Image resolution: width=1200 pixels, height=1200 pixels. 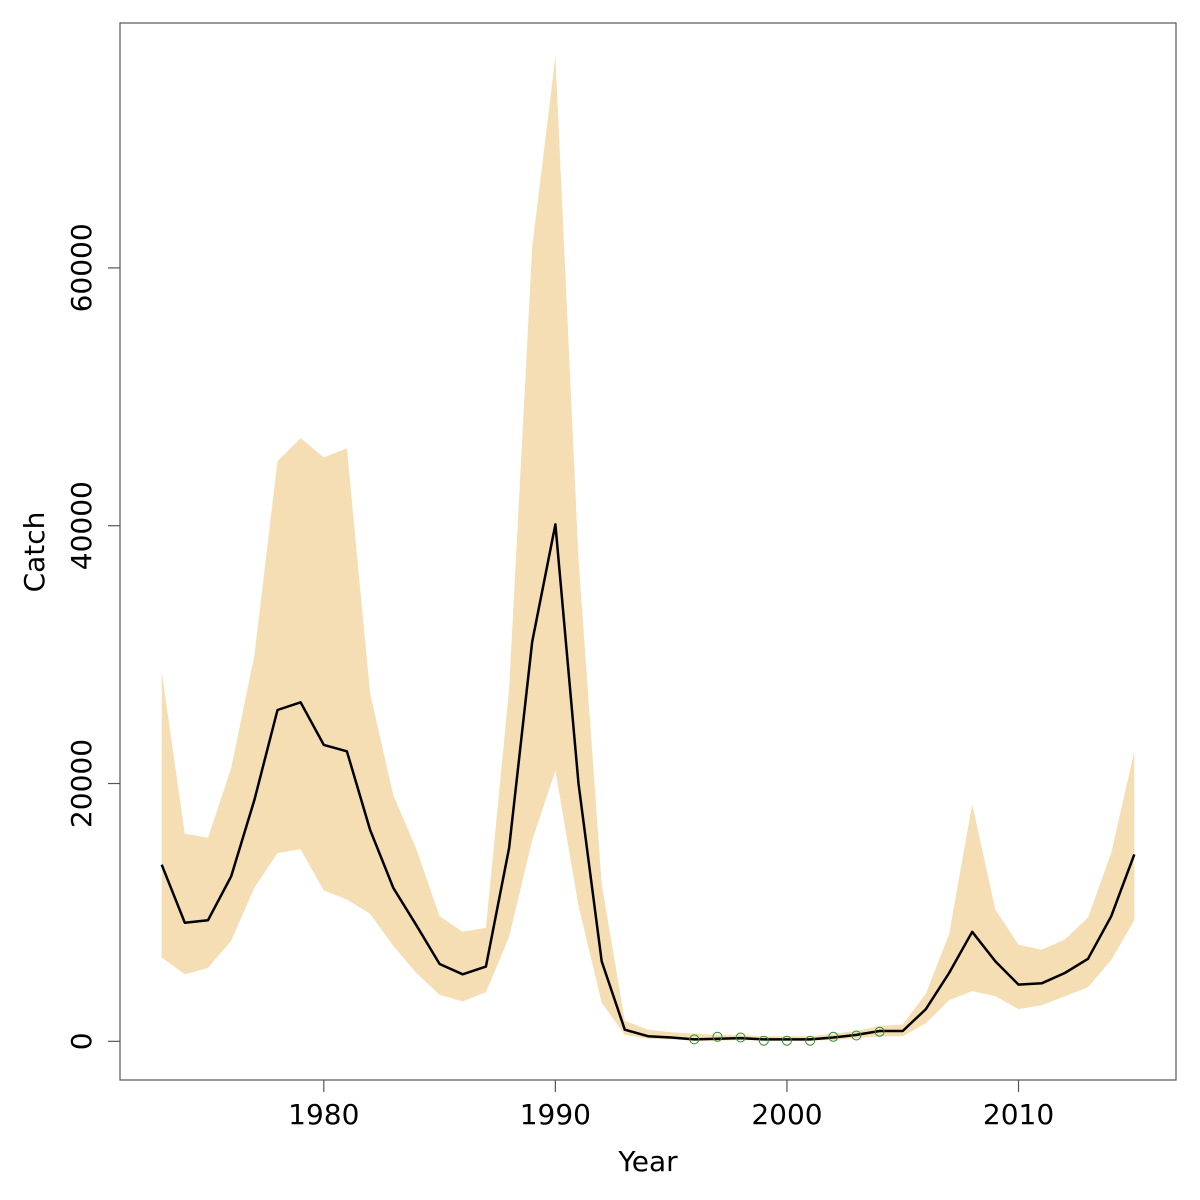 What do you see at coordinates (647, 1161) in the screenshot?
I see `x-axis-title: Year` at bounding box center [647, 1161].